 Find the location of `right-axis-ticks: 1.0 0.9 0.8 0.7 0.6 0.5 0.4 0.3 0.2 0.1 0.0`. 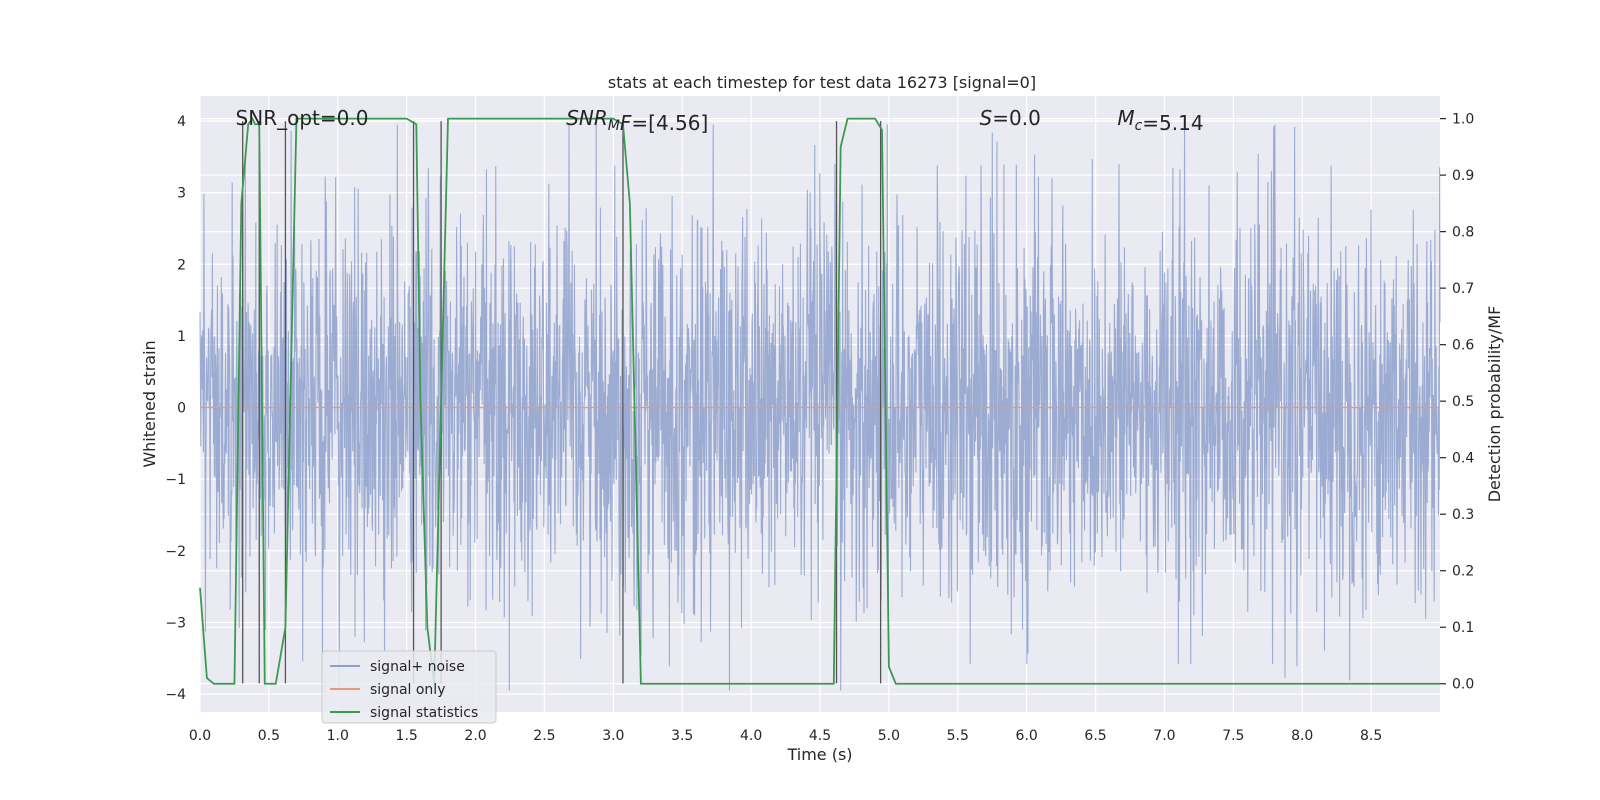

right-axis-ticks: 1.0 0.9 0.8 0.7 0.6 0.5 0.4 0.3 0.2 0.1 0.0 is located at coordinates (1457, 402).